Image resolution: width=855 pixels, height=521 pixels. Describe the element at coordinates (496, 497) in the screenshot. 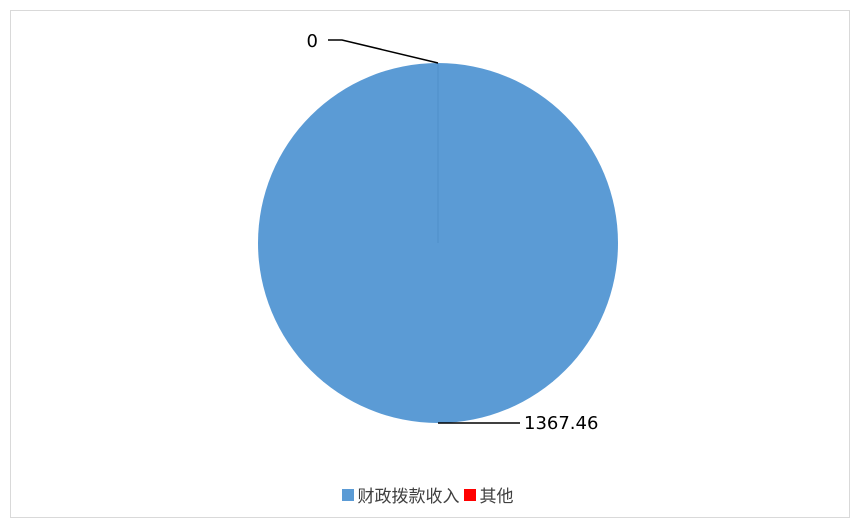

I see `legend-label: 其他` at that location.